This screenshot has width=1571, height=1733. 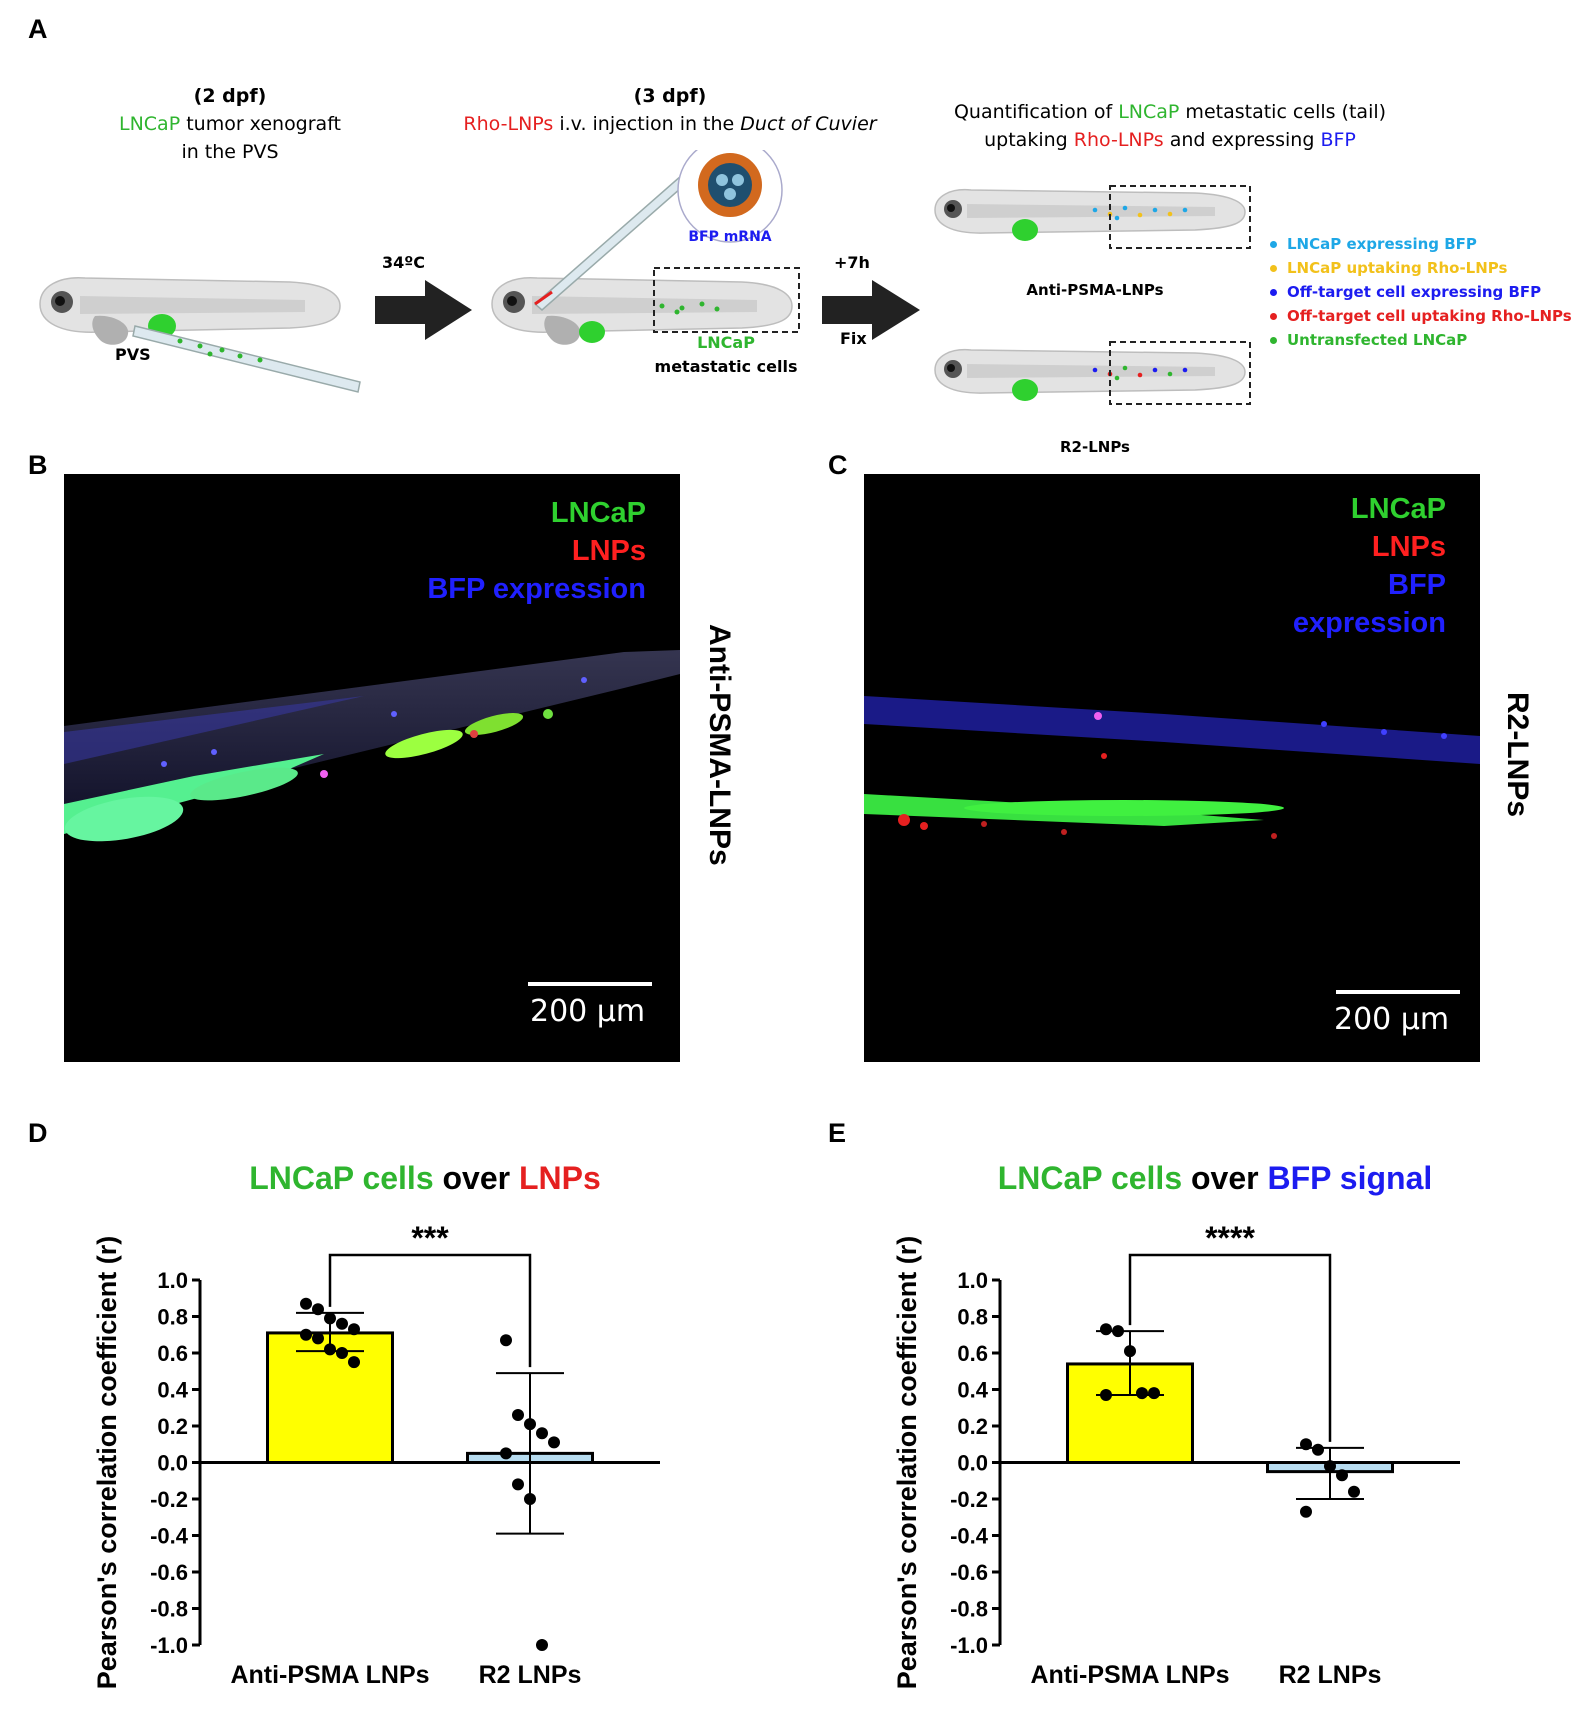 What do you see at coordinates (133, 354) in the screenshot?
I see `pvs-label: PVS` at bounding box center [133, 354].